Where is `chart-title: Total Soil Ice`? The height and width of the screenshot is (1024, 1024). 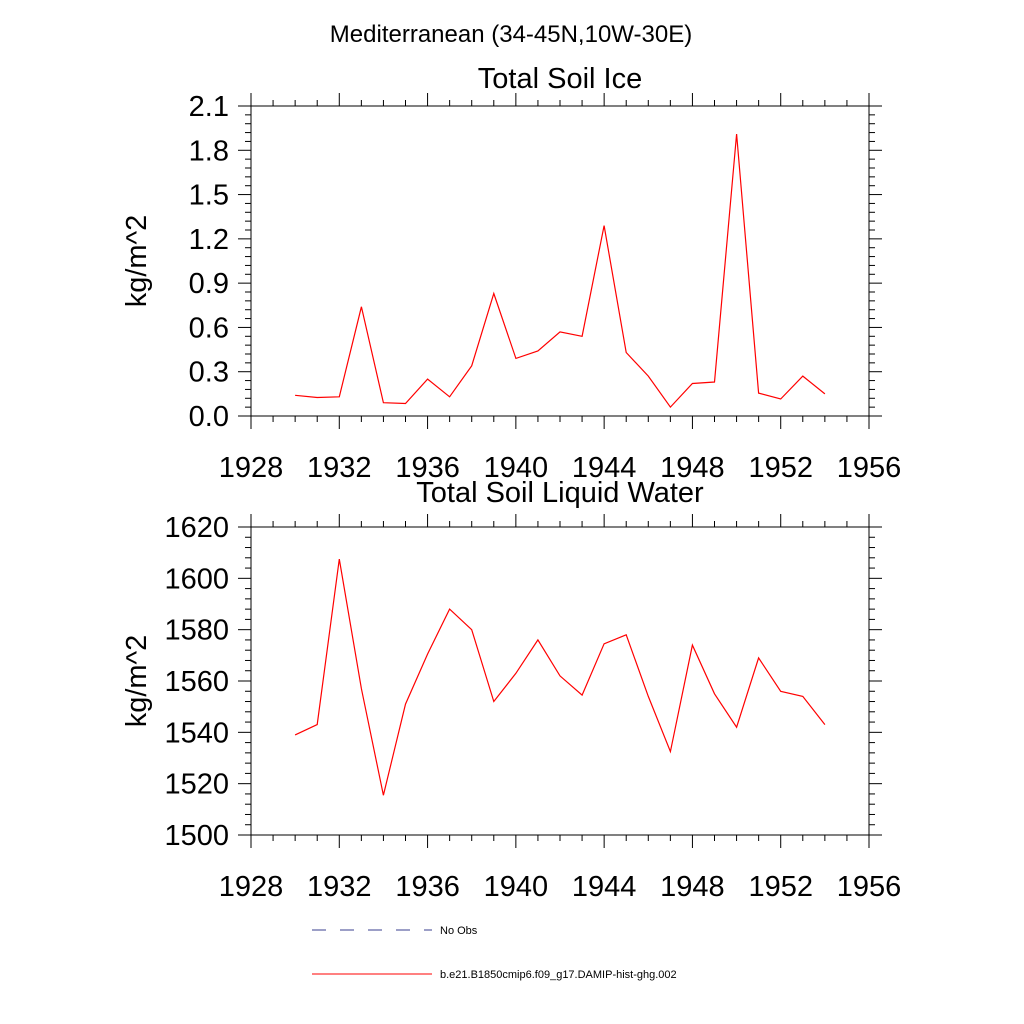
chart-title: Total Soil Ice is located at coordinates (560, 79).